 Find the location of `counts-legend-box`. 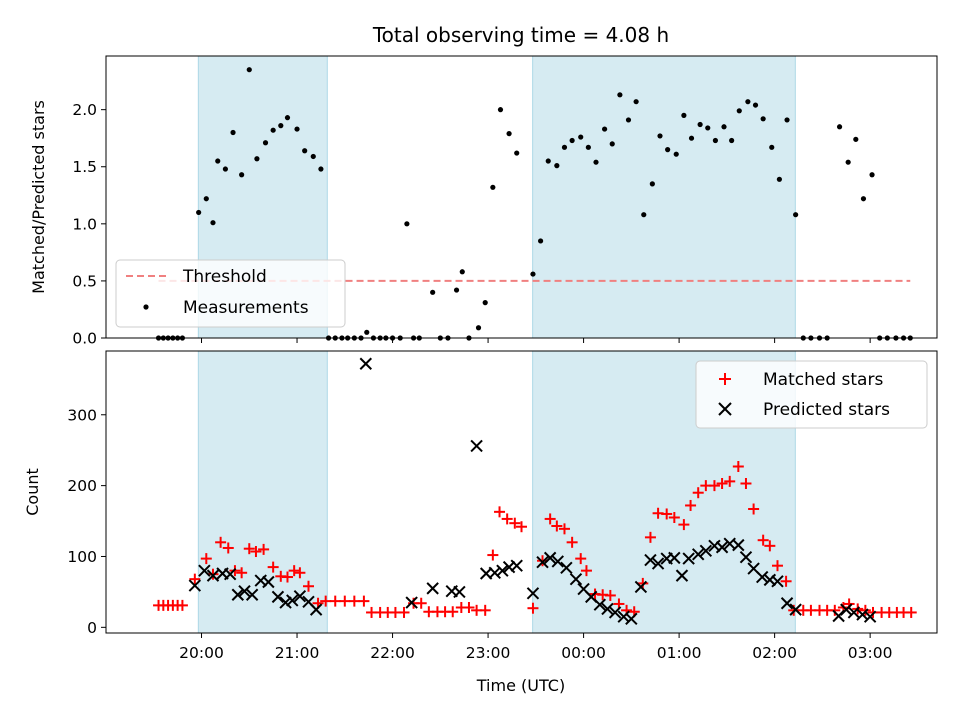

counts-legend-box is located at coordinates (811, 394).